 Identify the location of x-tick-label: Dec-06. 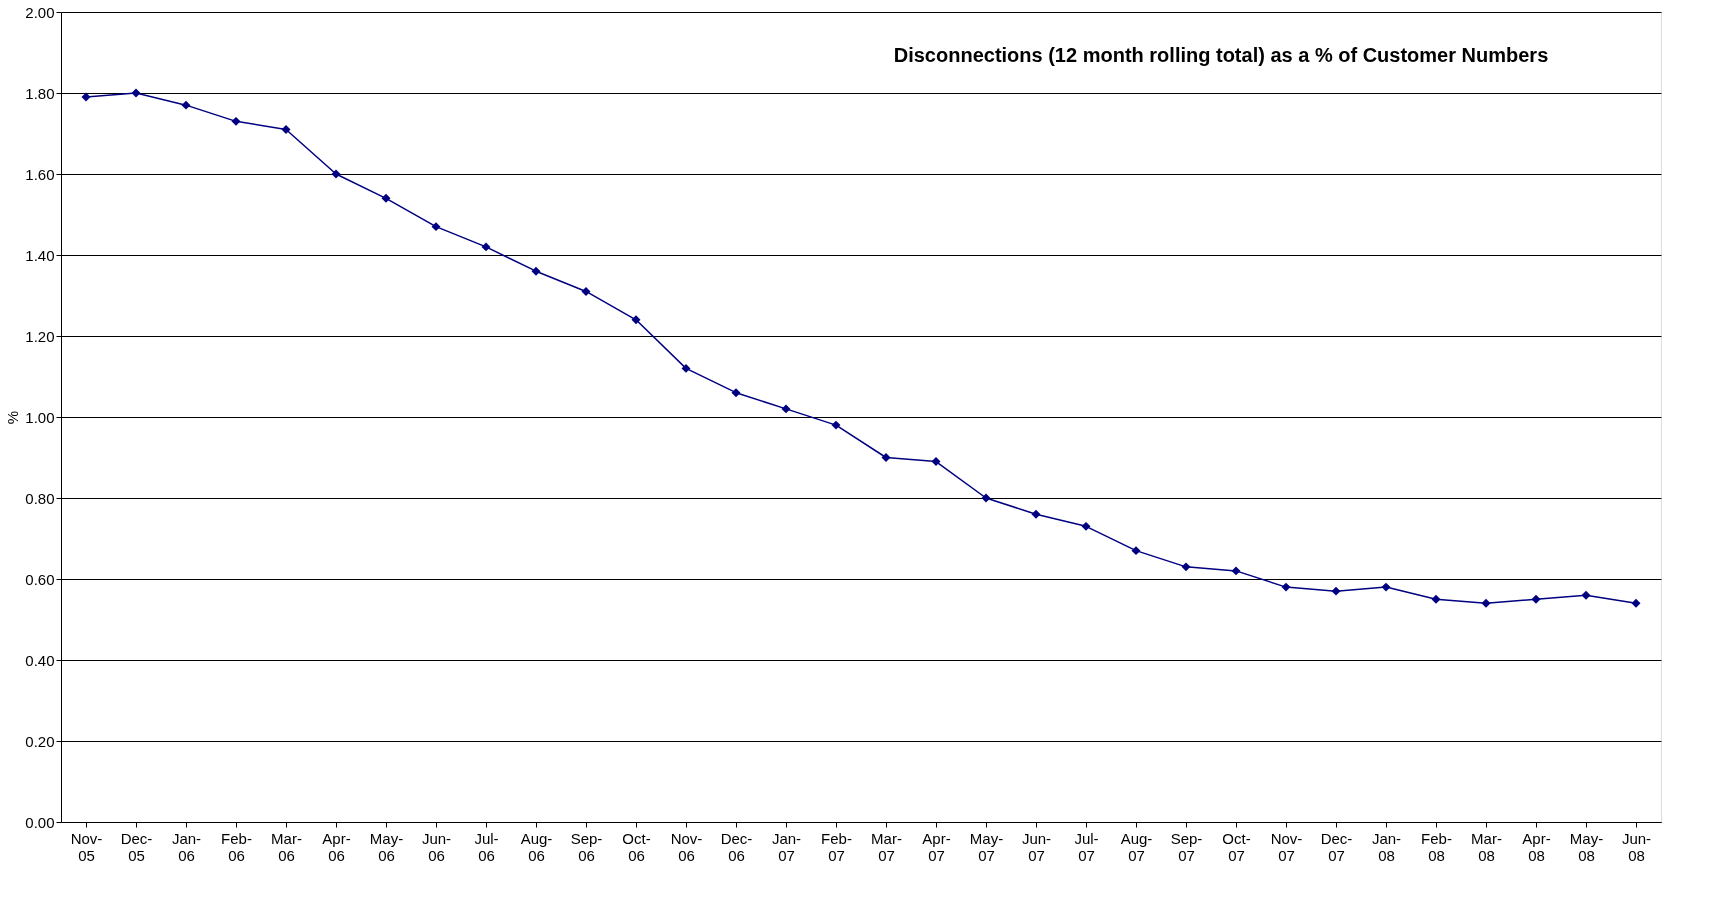
(736, 846).